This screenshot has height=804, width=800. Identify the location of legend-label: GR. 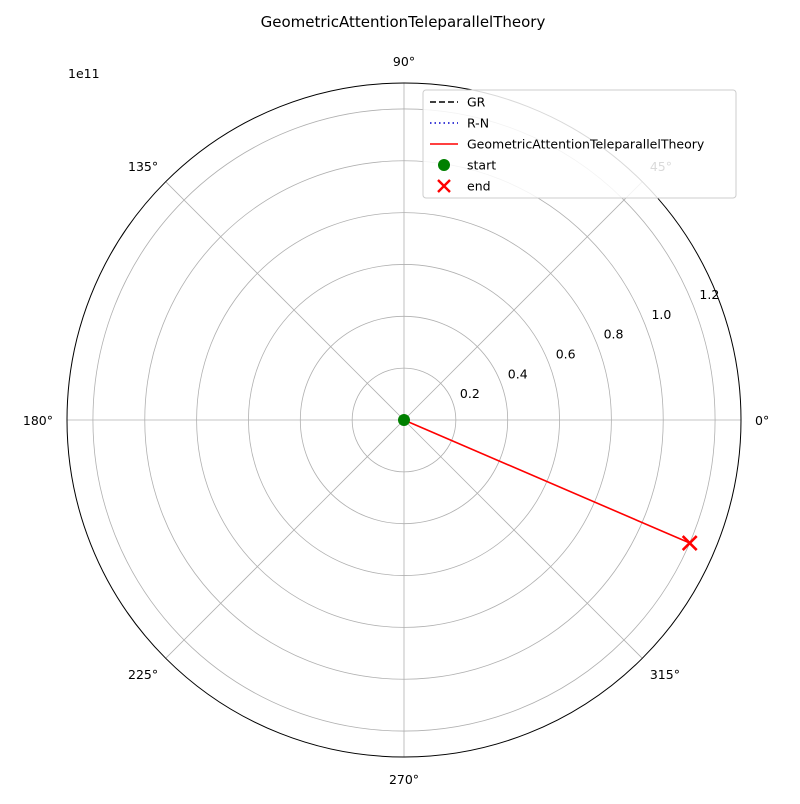
(476, 102).